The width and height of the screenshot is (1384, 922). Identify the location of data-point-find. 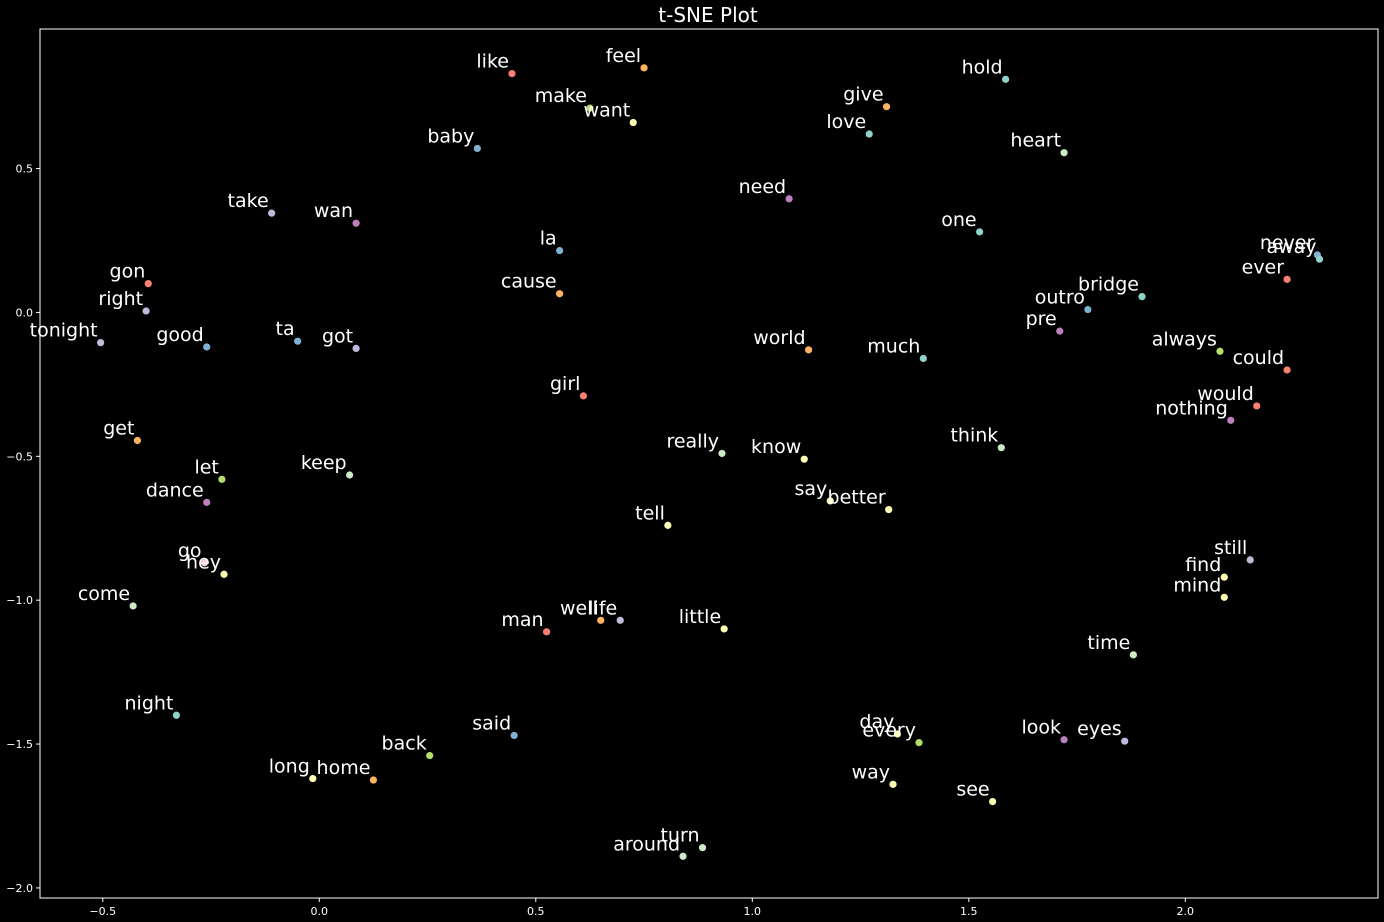
(1224, 577).